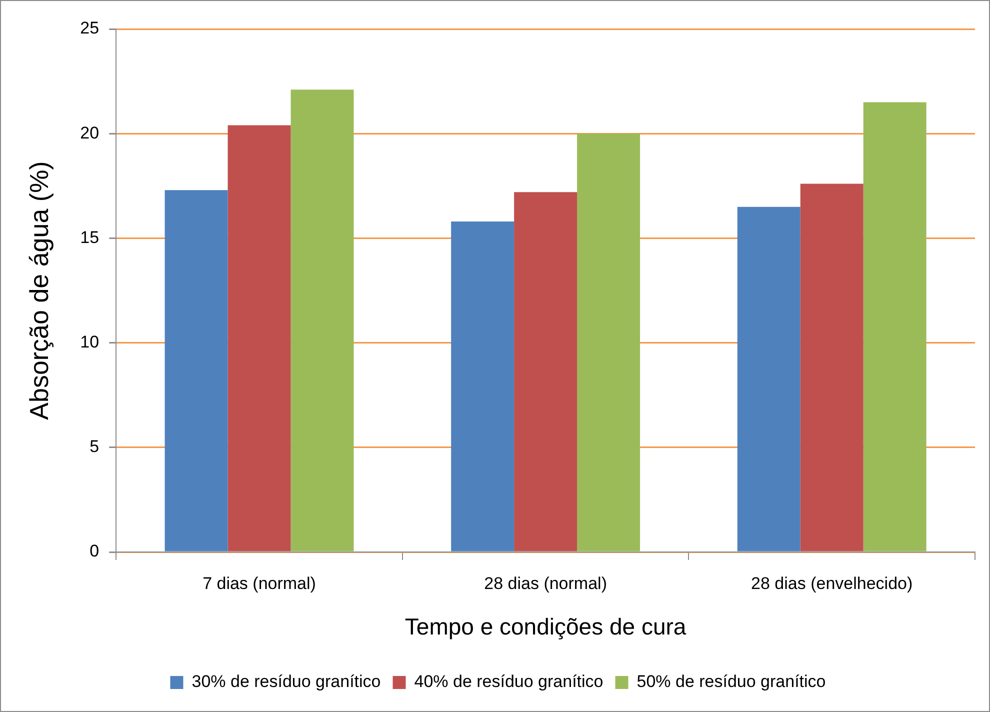 The width and height of the screenshot is (990, 712). What do you see at coordinates (286, 682) in the screenshot?
I see `legend-label: 30% de resíduo granítico` at bounding box center [286, 682].